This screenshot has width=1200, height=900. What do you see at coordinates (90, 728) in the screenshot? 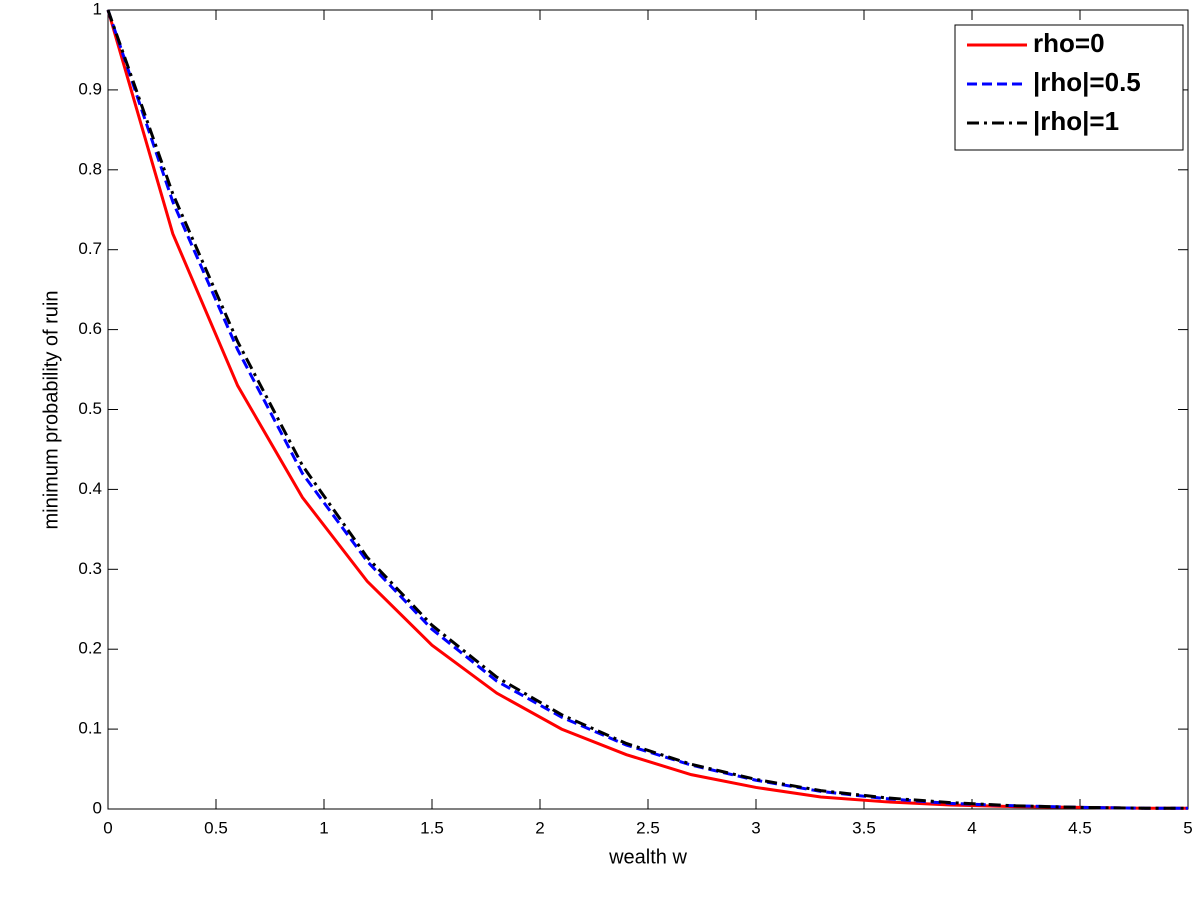
I see `y-tick-label: 0.1` at bounding box center [90, 728].